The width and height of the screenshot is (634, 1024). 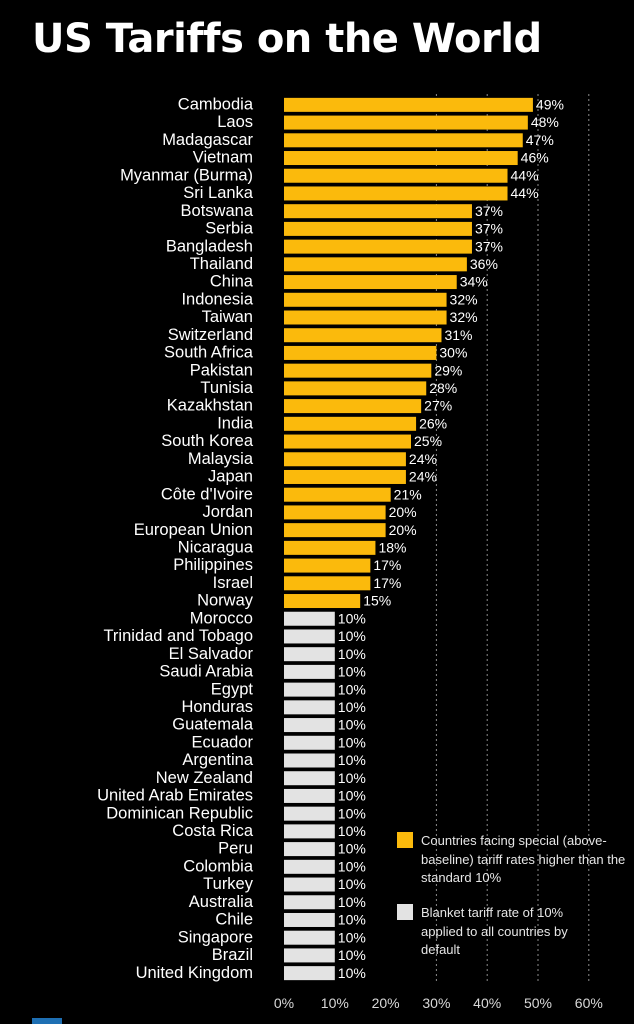 What do you see at coordinates (207, 494) in the screenshot?
I see `category-label: Côte d'Ivoire` at bounding box center [207, 494].